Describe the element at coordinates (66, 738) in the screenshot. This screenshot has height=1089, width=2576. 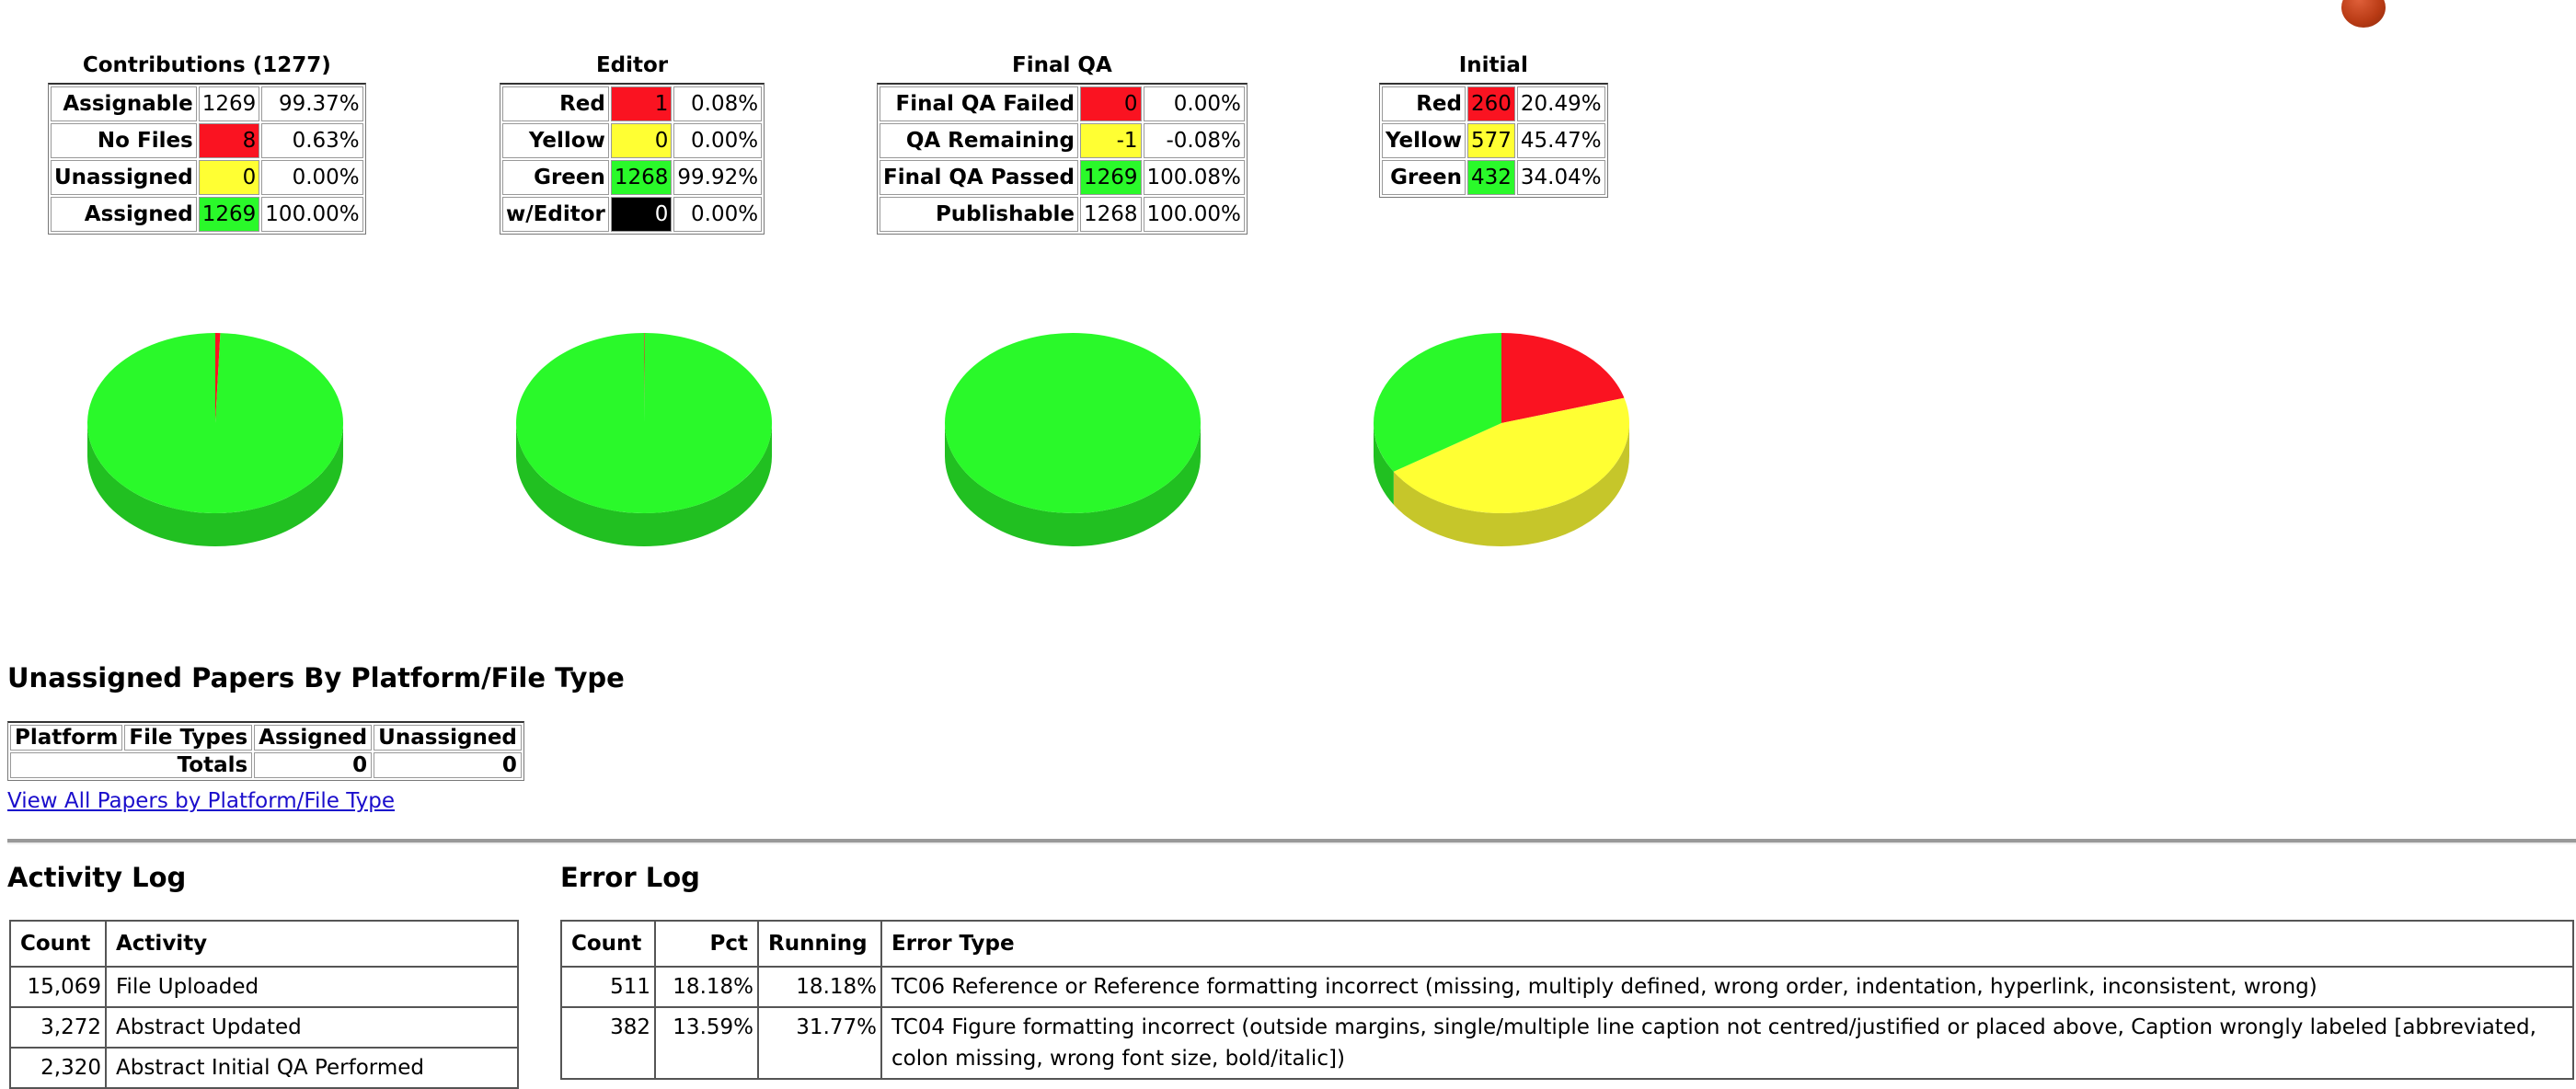
I see `col-platform: Platform` at that location.